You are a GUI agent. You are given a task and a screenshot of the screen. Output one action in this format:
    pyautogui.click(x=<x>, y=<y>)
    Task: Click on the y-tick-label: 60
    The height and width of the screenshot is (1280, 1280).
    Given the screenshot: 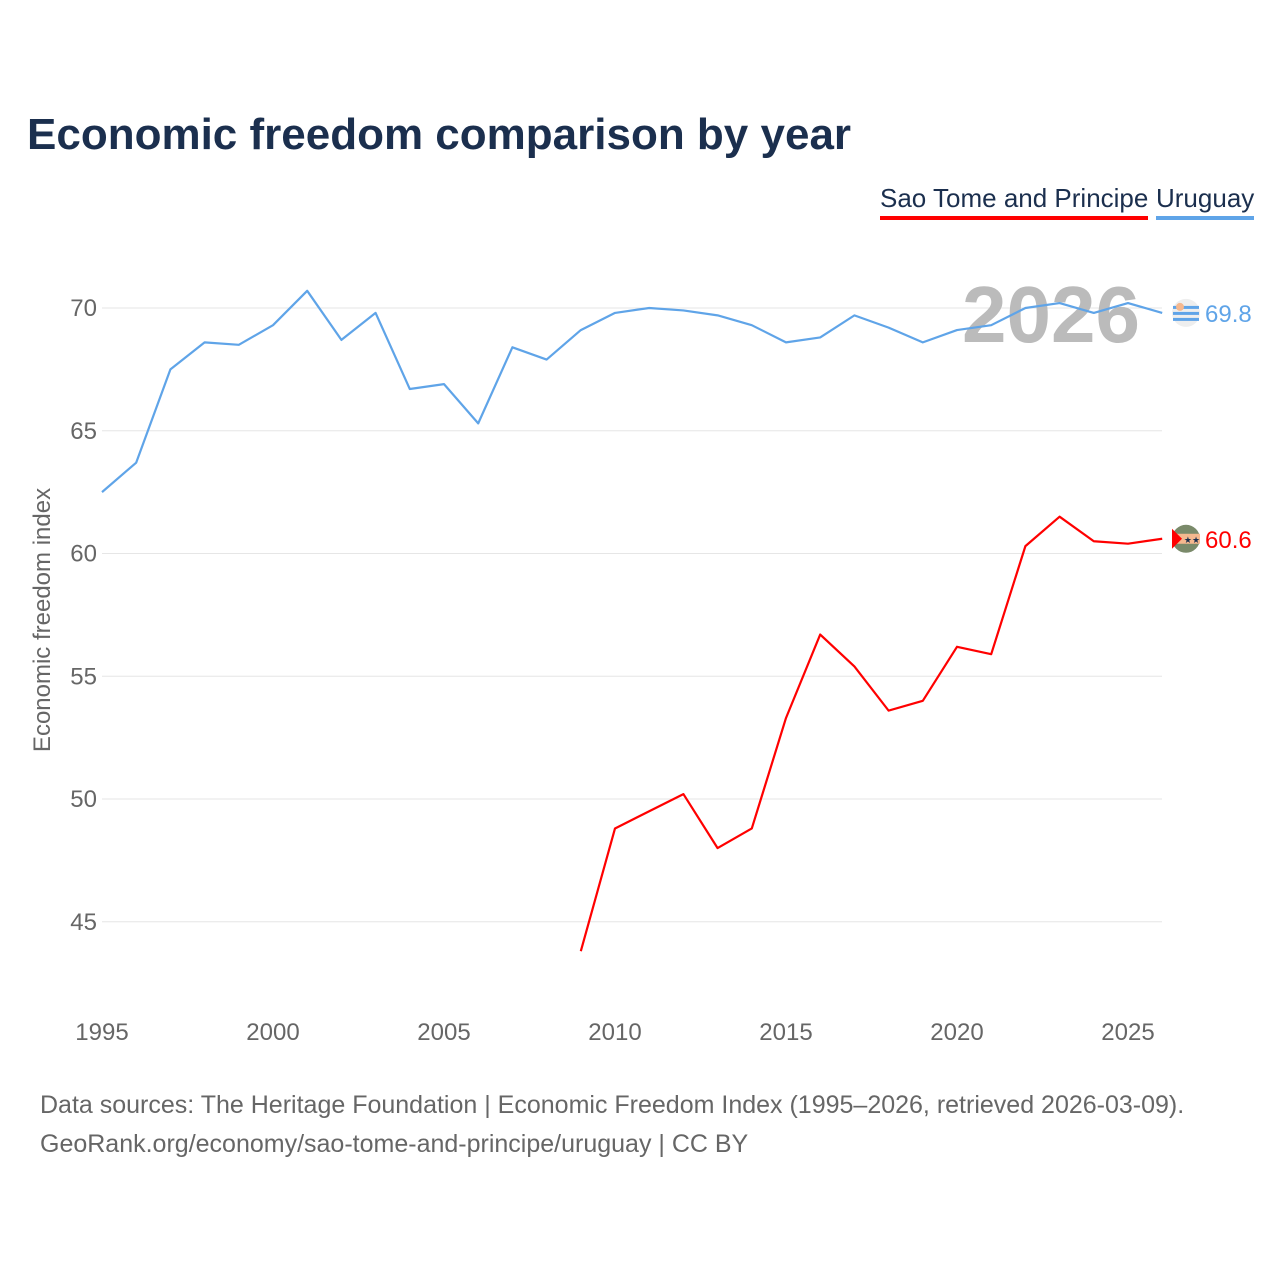 What is the action you would take?
    pyautogui.click(x=83, y=554)
    